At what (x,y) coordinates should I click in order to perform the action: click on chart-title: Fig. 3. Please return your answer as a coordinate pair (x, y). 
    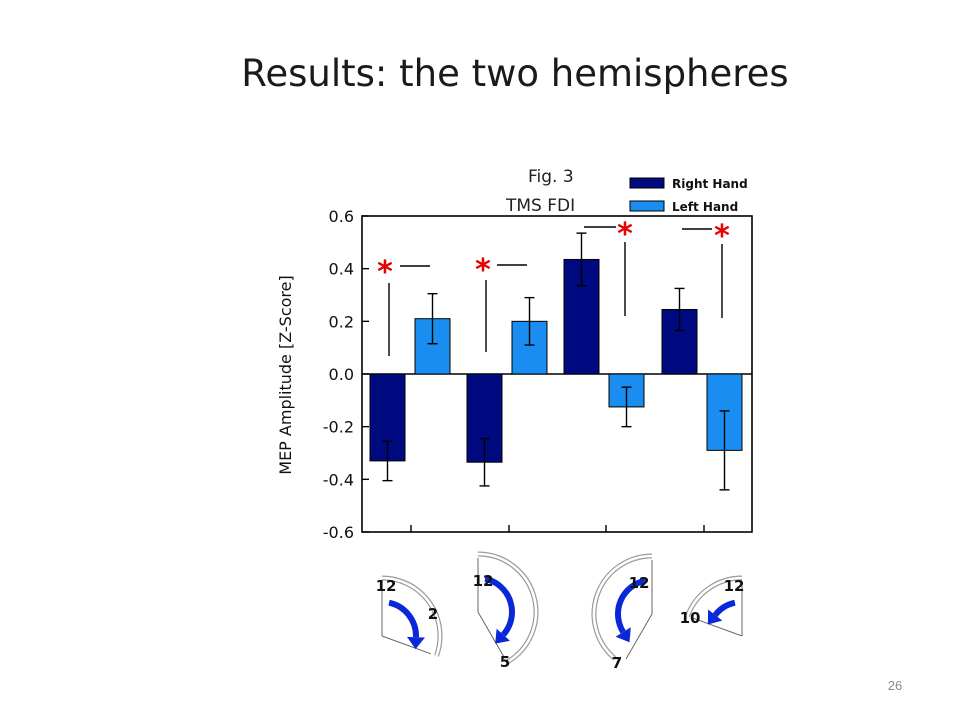
    Looking at the image, I should click on (551, 177).